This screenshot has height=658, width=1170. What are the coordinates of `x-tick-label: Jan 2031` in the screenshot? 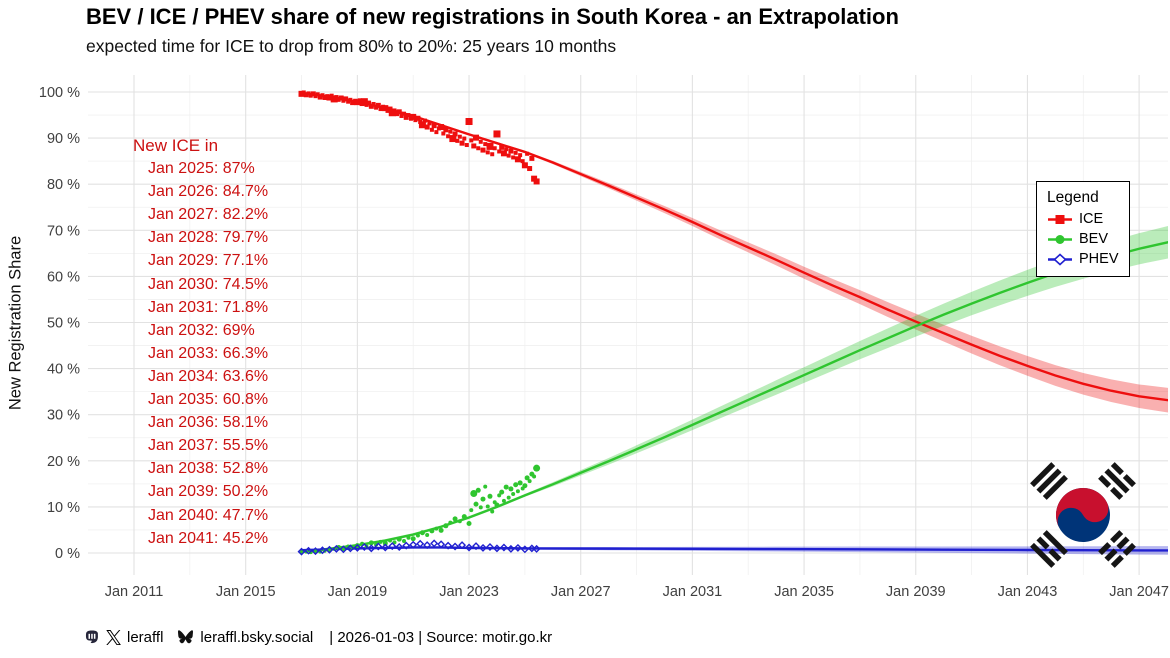 It's located at (693, 592).